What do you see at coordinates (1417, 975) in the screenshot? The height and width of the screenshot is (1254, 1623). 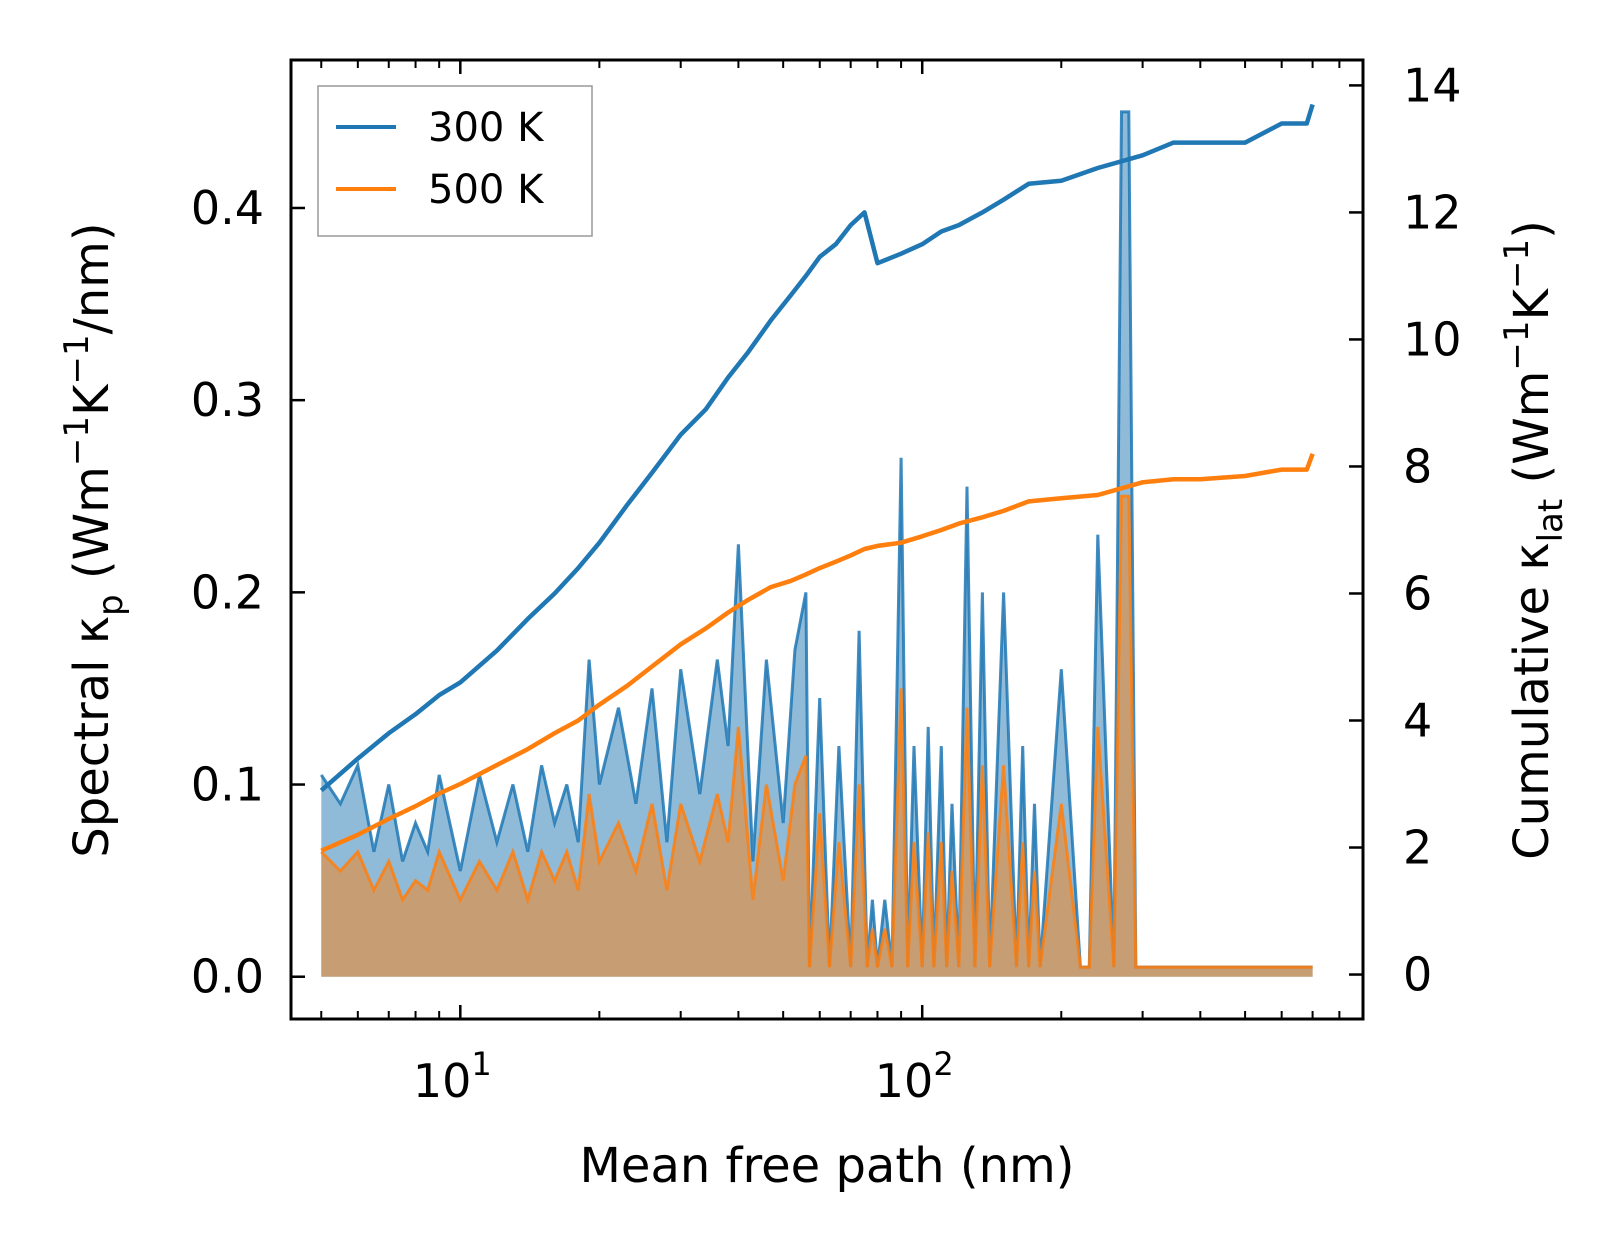 I see `y-right-tick-label: 0` at bounding box center [1417, 975].